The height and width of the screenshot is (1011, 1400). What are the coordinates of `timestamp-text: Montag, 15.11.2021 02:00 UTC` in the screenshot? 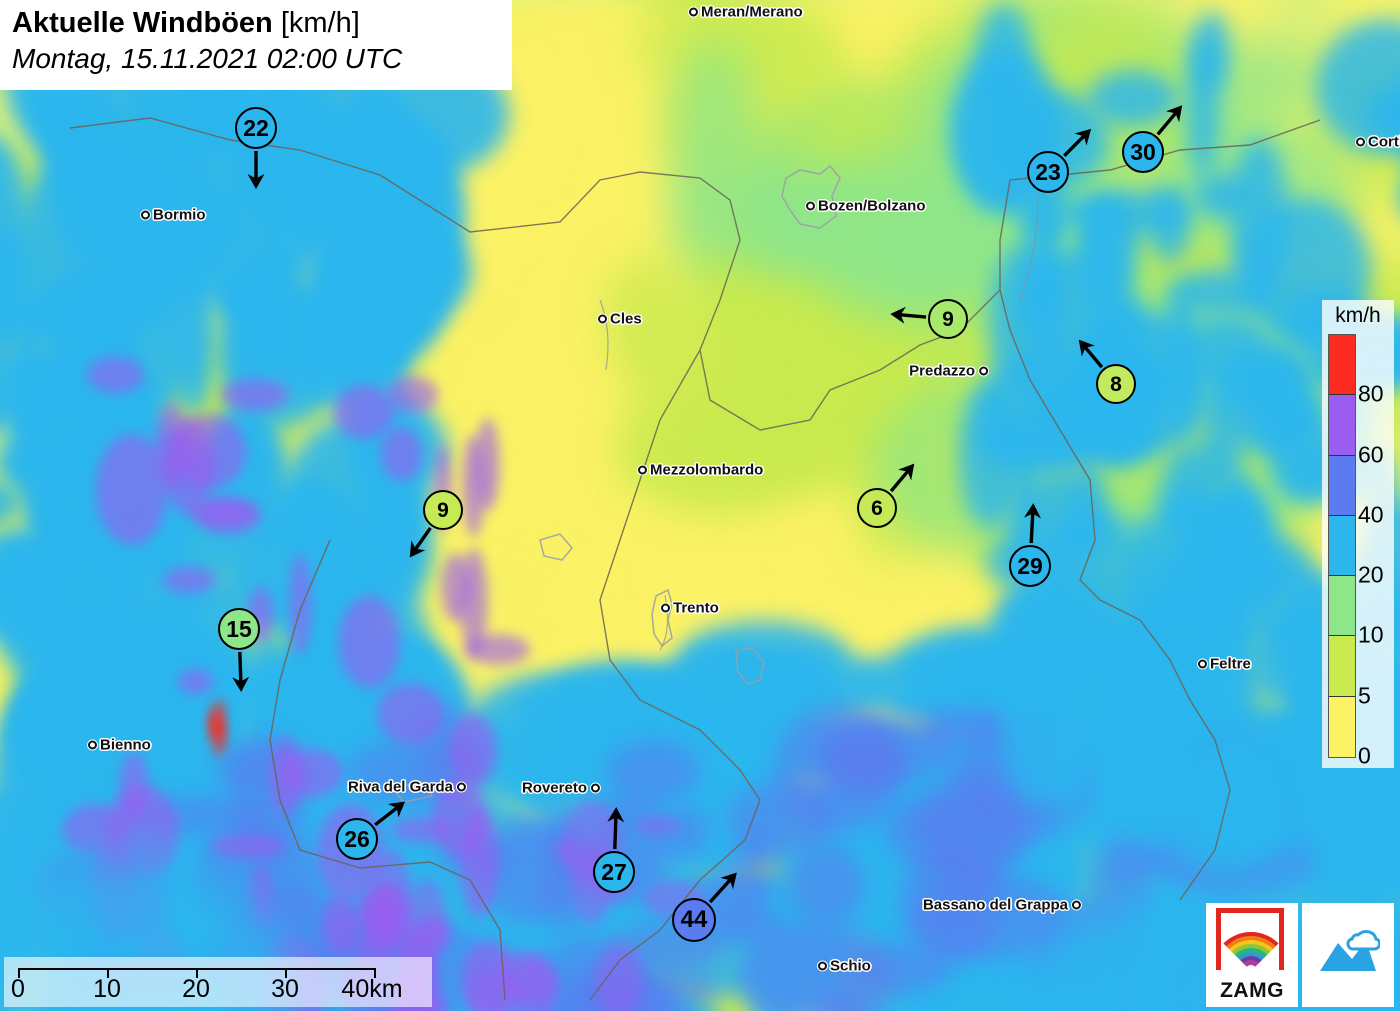 It's located at (207, 58).